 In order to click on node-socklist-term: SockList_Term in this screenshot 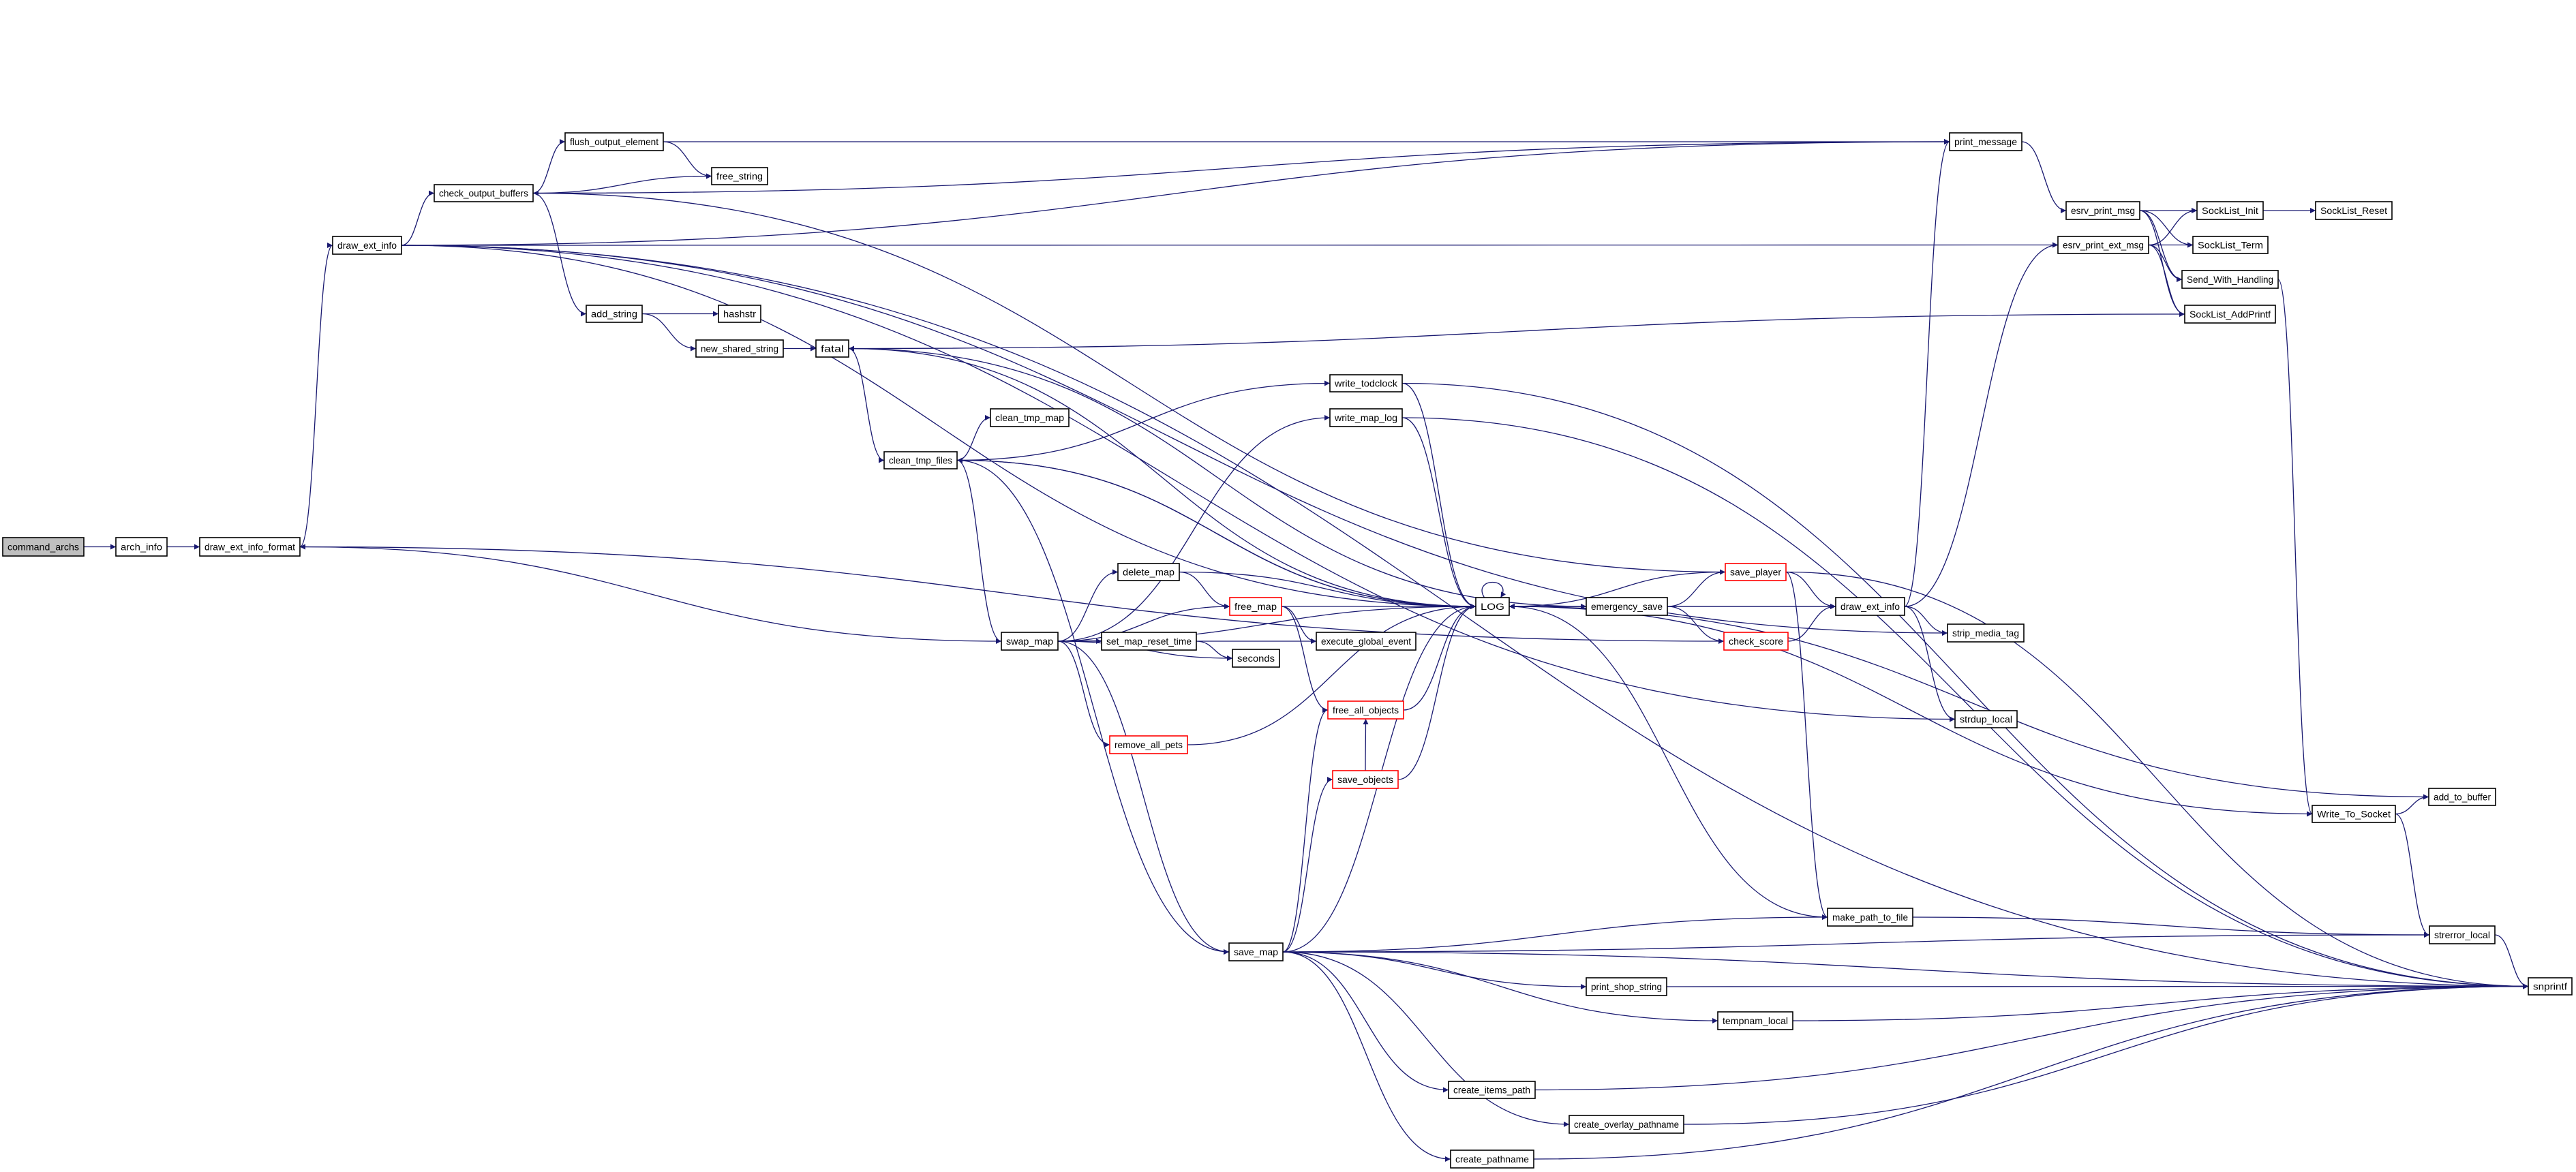, I will do `click(2230, 245)`.